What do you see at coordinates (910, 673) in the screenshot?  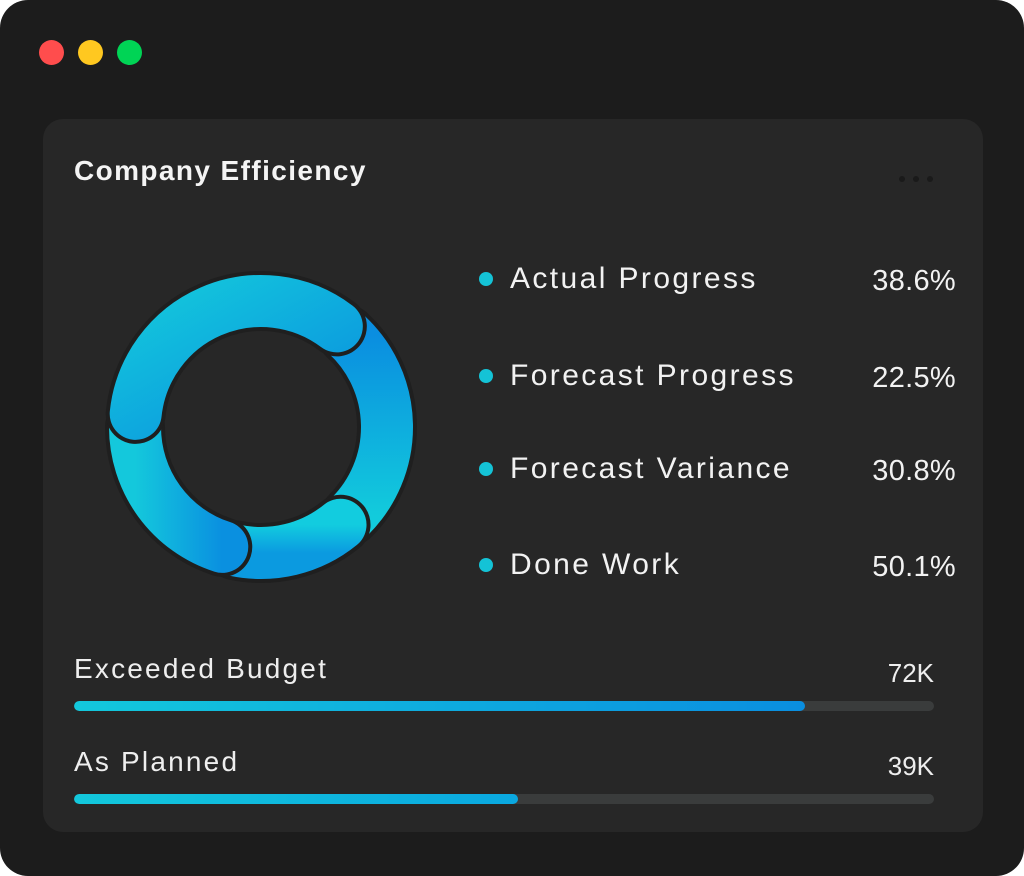 I see `bar-value: 72K` at bounding box center [910, 673].